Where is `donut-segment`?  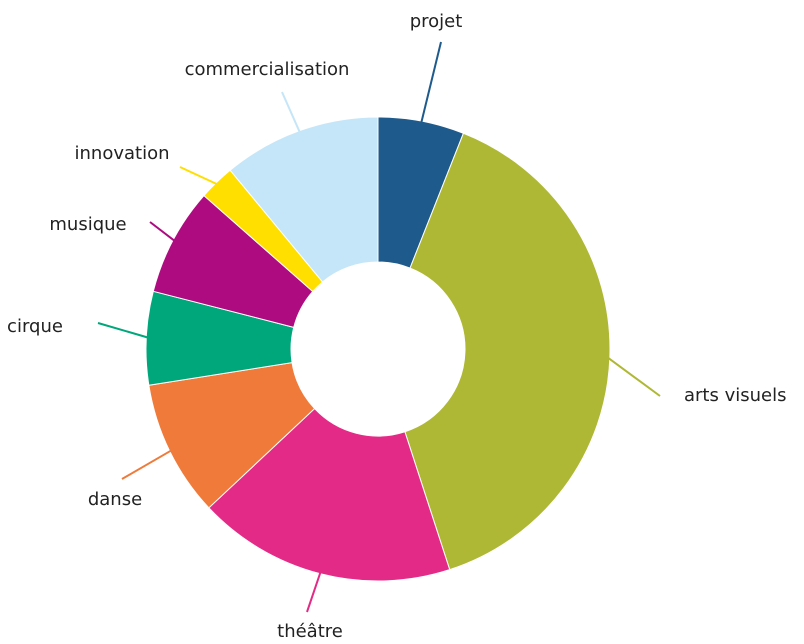
donut-segment is located at coordinates (304, 199).